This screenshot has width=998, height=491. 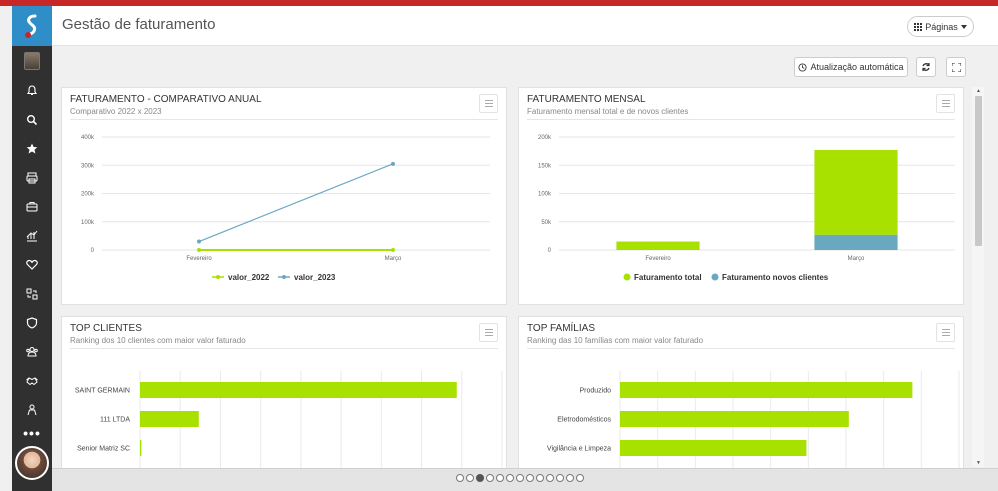 What do you see at coordinates (32, 177) in the screenshot?
I see `sidebar-item-printer` at bounding box center [32, 177].